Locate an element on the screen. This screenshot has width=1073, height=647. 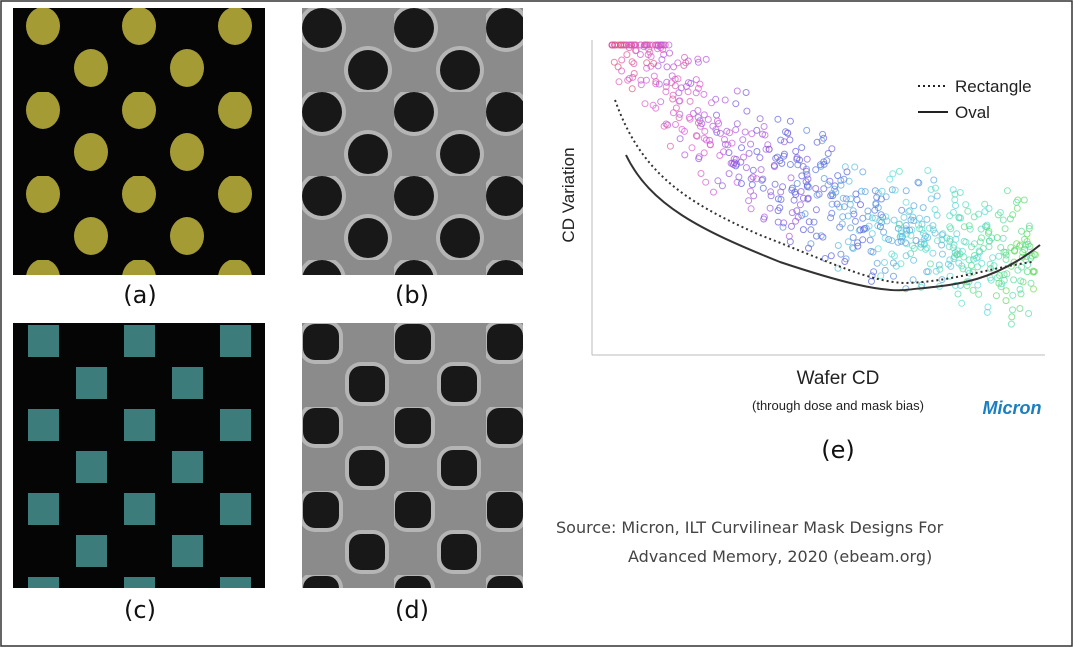
legend-label: Rectangle is located at coordinates (993, 86).